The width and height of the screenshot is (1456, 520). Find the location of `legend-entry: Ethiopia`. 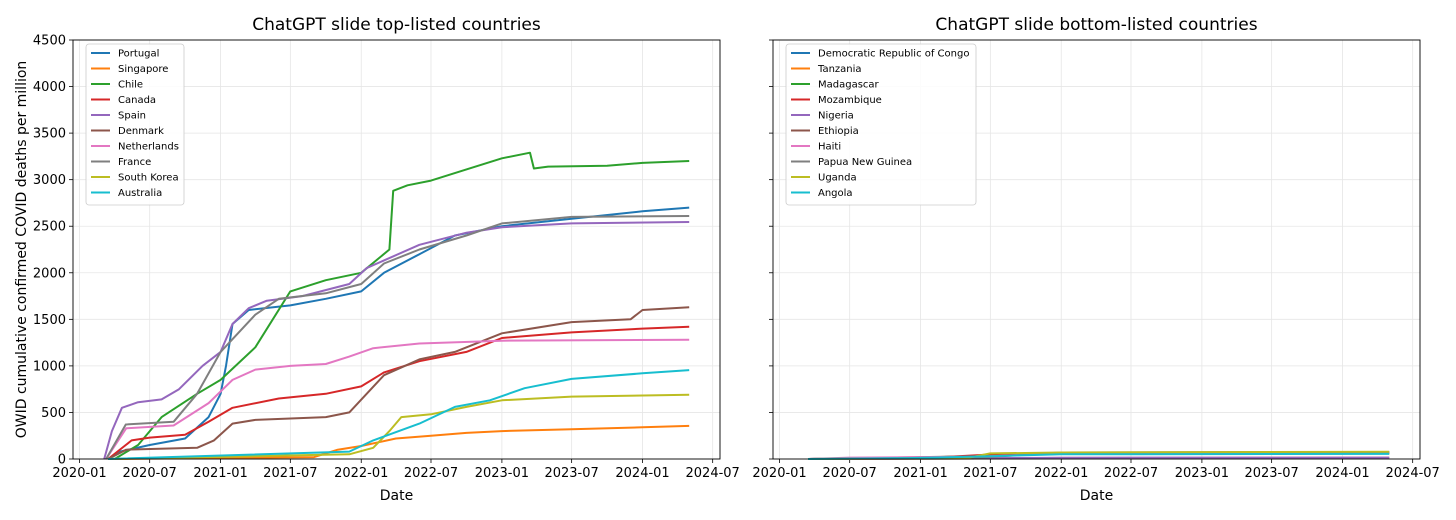

legend-entry: Ethiopia is located at coordinates (838, 131).